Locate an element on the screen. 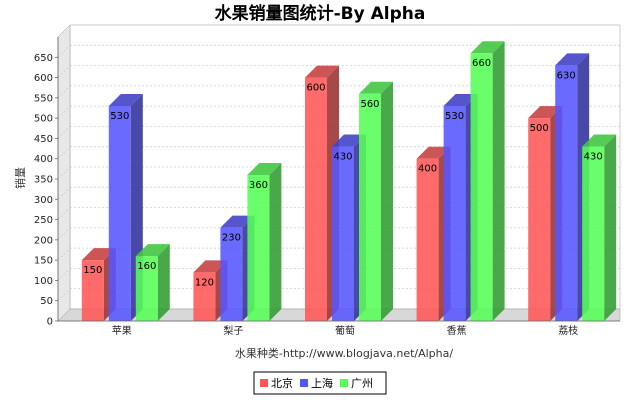 The image size is (640, 400). y-tick-label: 450 is located at coordinates (43, 139).